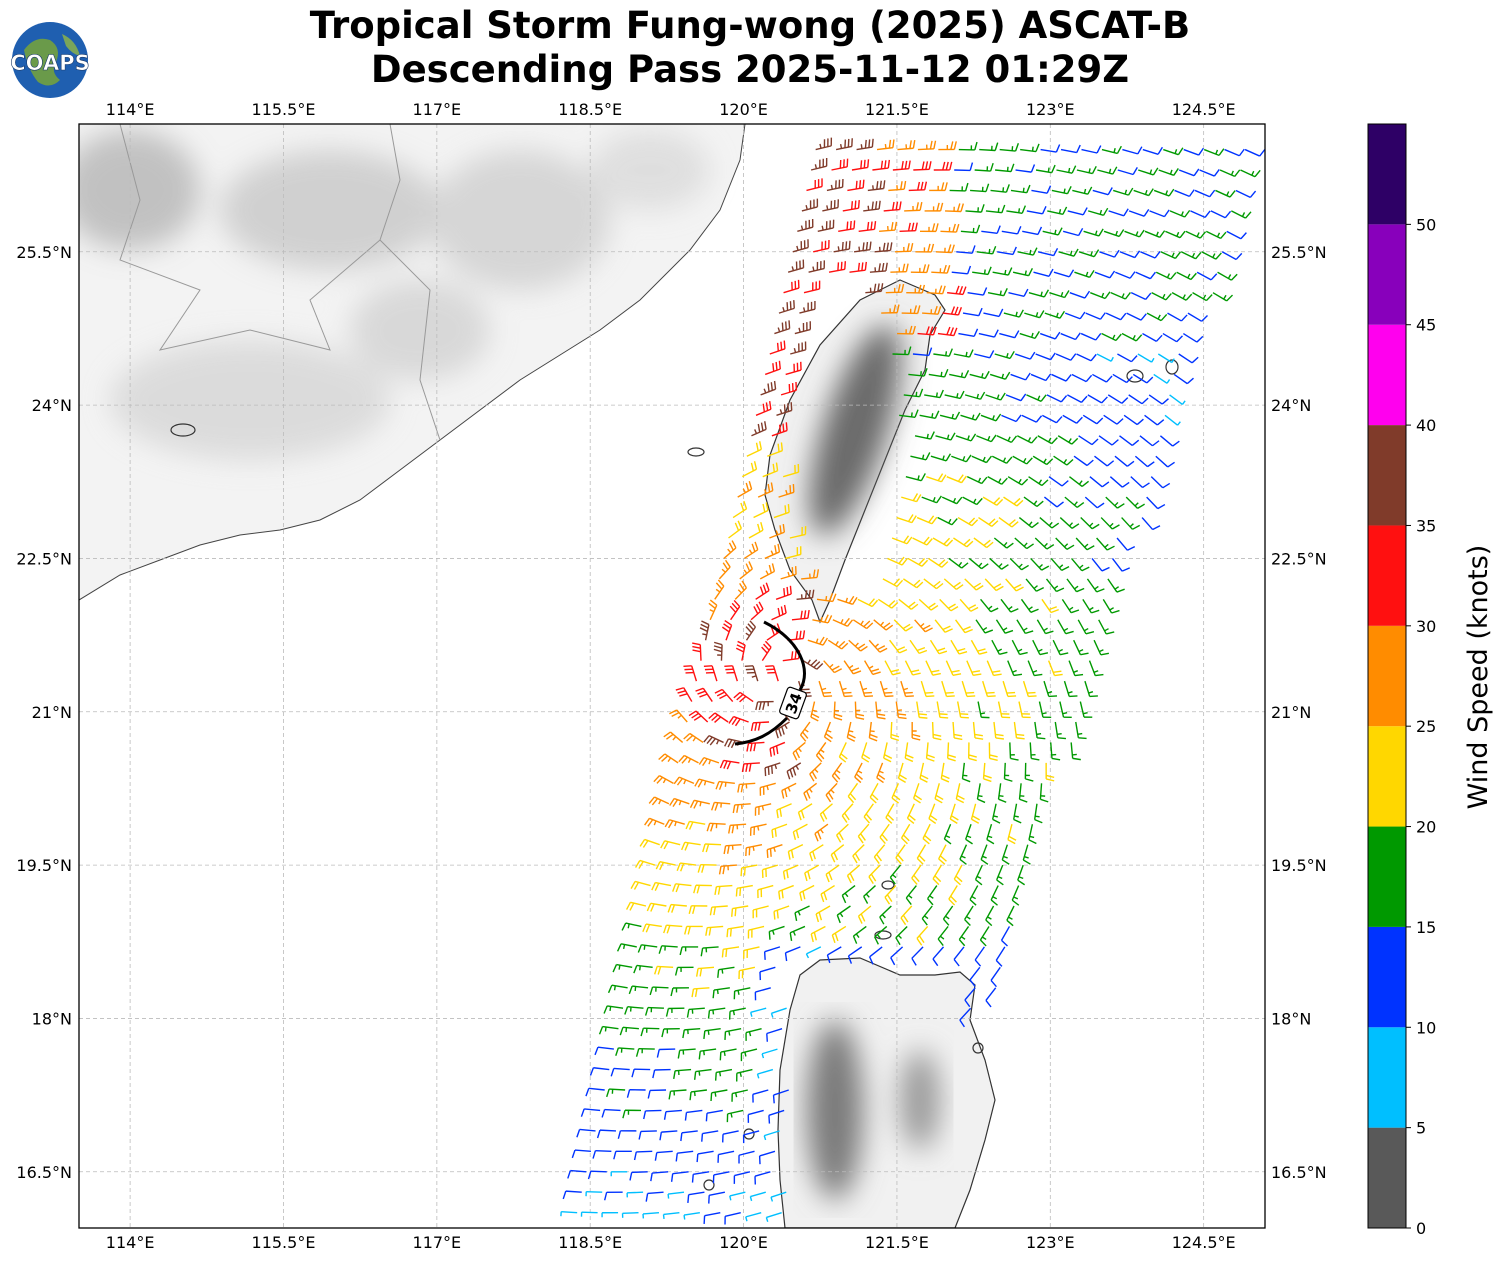  Describe the element at coordinates (44, 1172) in the screenshot. I see `lat-label-left: 16.5°N` at that location.